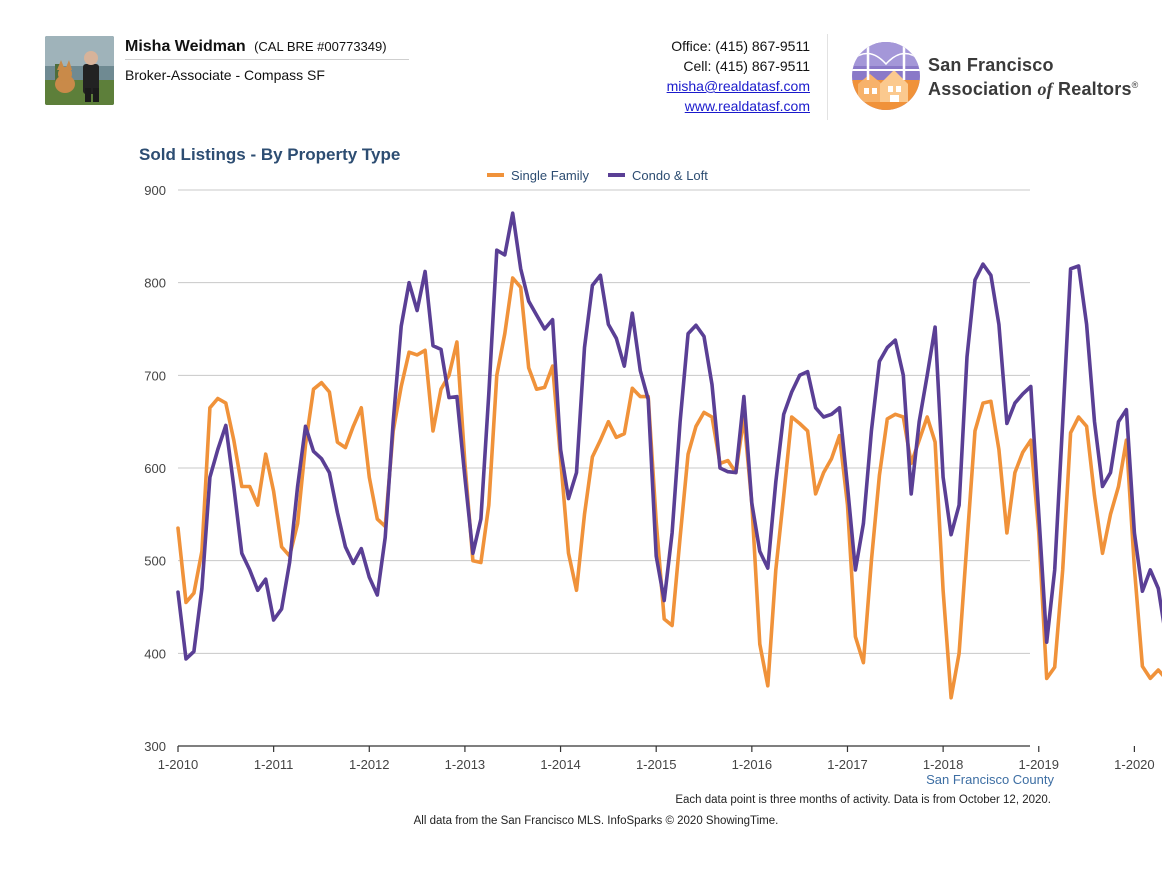  What do you see at coordinates (1135, 85) in the screenshot?
I see `registered-mark: ®` at bounding box center [1135, 85].